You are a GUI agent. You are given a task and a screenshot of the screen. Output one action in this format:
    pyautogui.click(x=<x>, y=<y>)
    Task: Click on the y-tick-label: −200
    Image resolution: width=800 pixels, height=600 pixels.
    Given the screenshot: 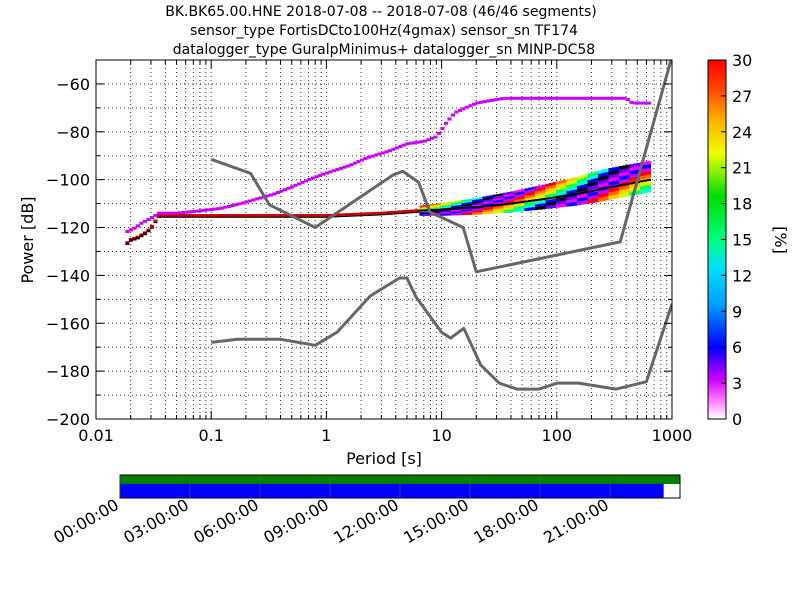 What is the action you would take?
    pyautogui.click(x=68, y=419)
    